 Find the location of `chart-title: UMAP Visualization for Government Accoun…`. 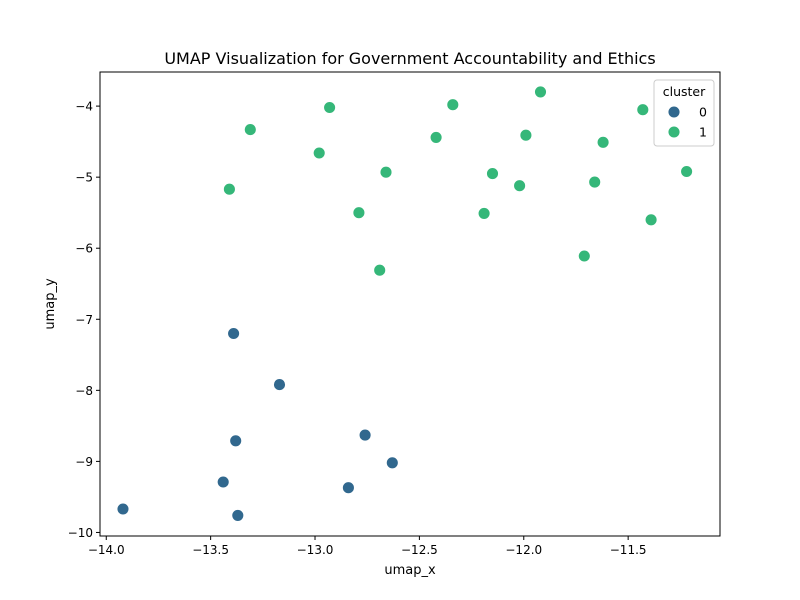

chart-title: UMAP Visualization for Government Accoun… is located at coordinates (409, 58).